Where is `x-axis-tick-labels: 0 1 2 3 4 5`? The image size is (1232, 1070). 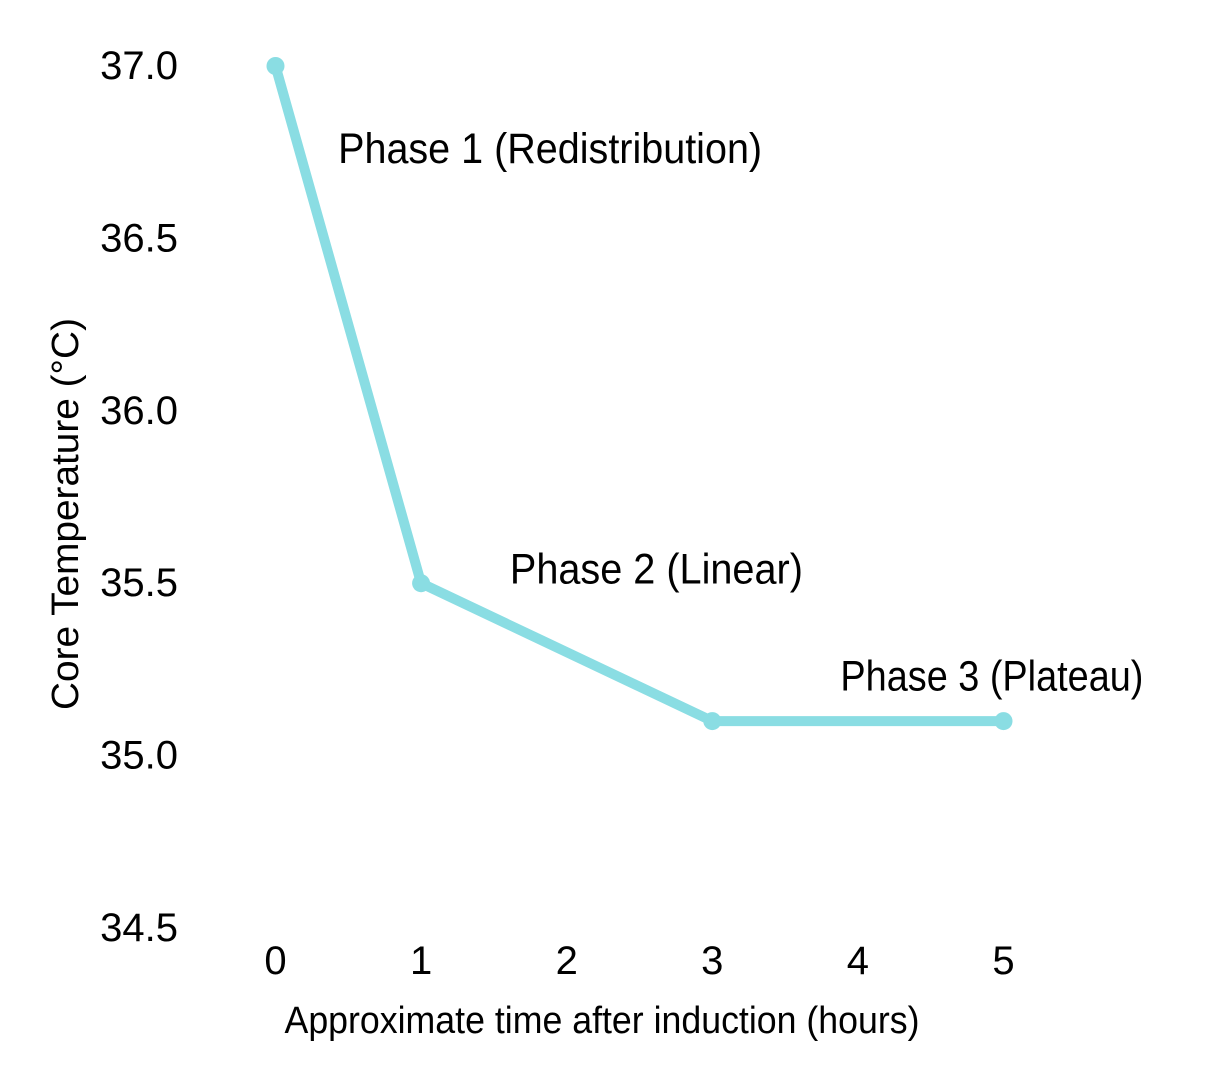
x-axis-tick-labels: 0 1 2 3 4 5 is located at coordinates (639, 961).